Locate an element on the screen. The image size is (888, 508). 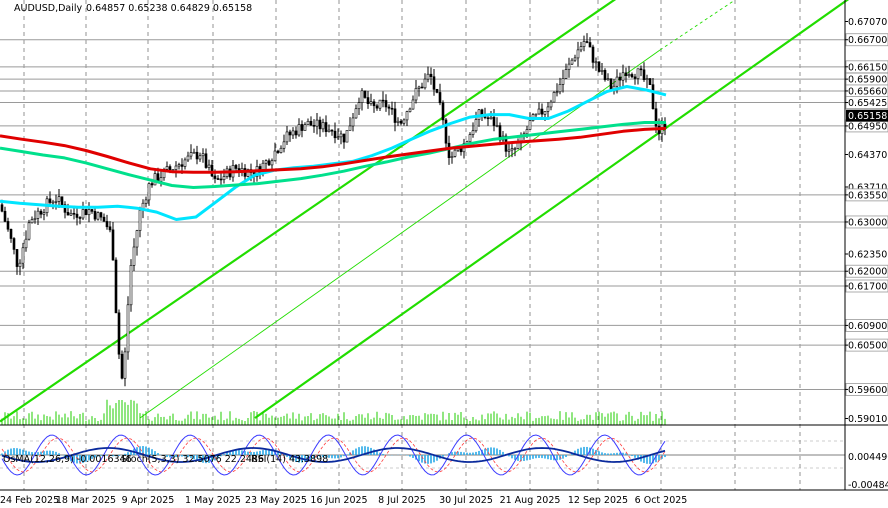
price-tick-label: 0.66700 is located at coordinates (867, 40).